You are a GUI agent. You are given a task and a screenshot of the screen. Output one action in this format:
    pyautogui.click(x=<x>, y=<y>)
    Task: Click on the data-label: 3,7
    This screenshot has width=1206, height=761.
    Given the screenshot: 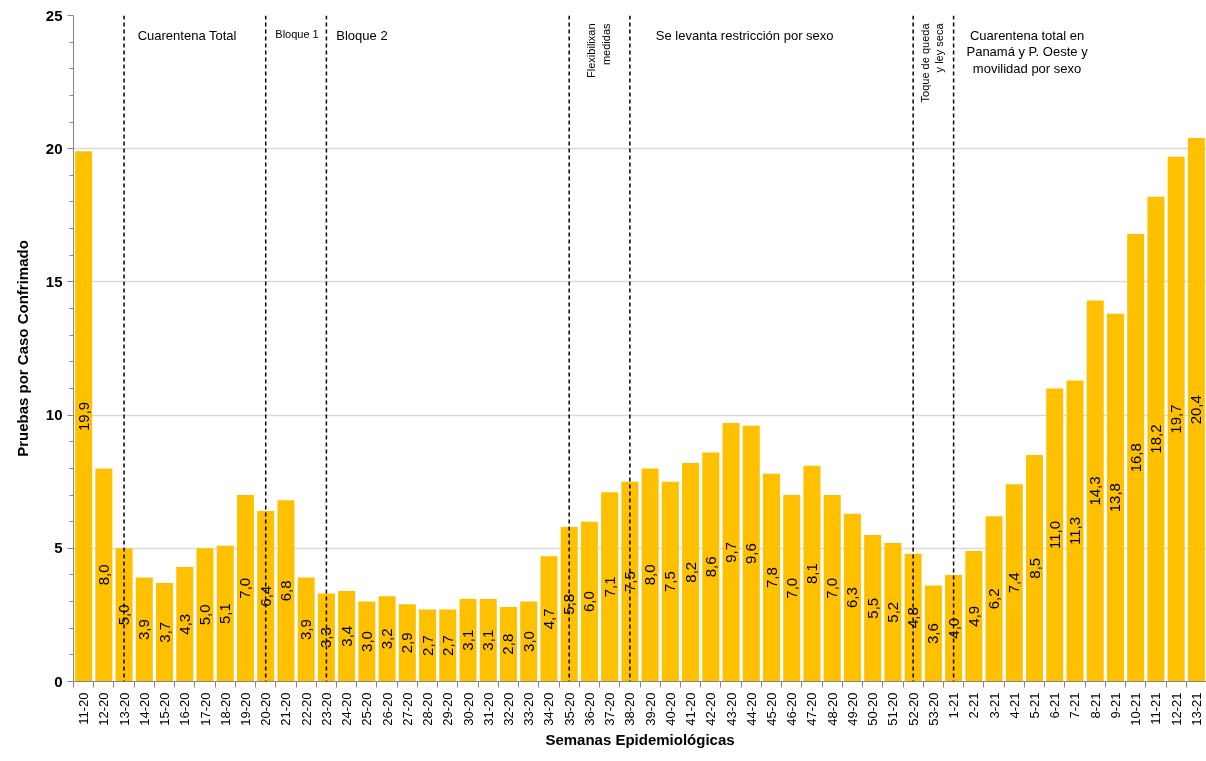 What is the action you would take?
    pyautogui.click(x=164, y=632)
    